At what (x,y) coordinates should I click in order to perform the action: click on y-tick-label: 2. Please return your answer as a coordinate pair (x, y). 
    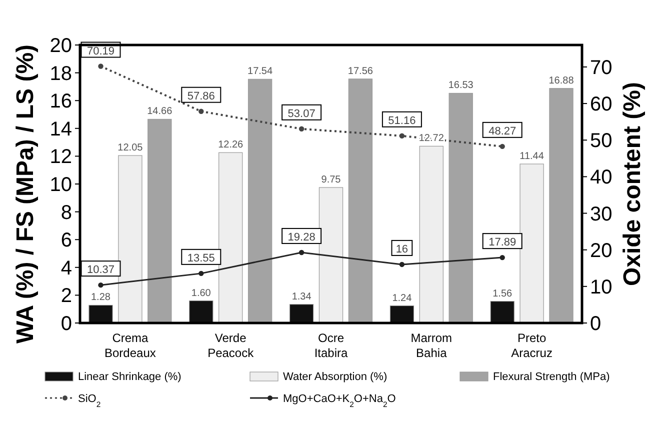
    Looking at the image, I should click on (66, 296).